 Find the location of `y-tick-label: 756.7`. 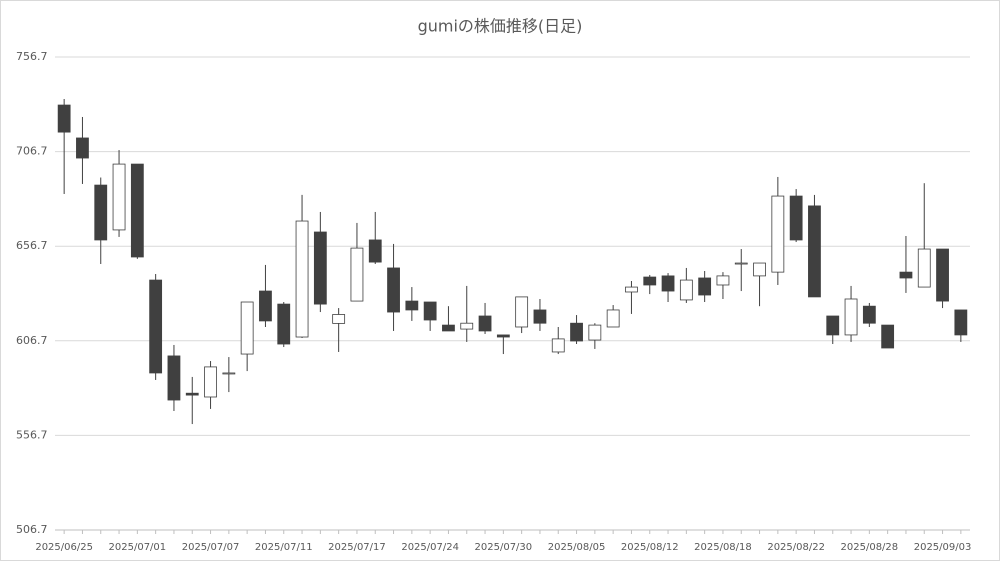

y-tick-label: 756.7 is located at coordinates (32, 56).